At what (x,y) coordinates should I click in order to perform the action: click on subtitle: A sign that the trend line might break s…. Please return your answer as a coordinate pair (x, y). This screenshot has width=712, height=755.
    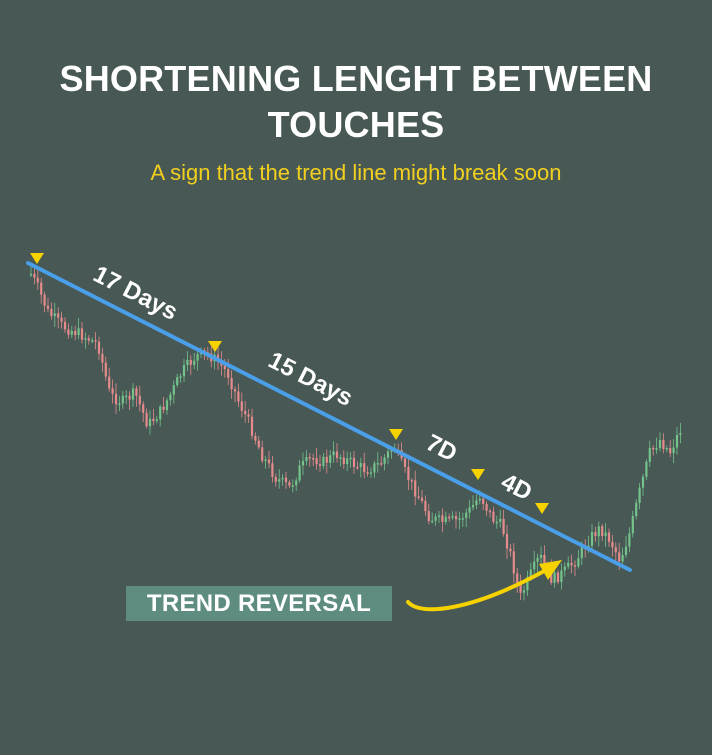
    Looking at the image, I should click on (356, 172).